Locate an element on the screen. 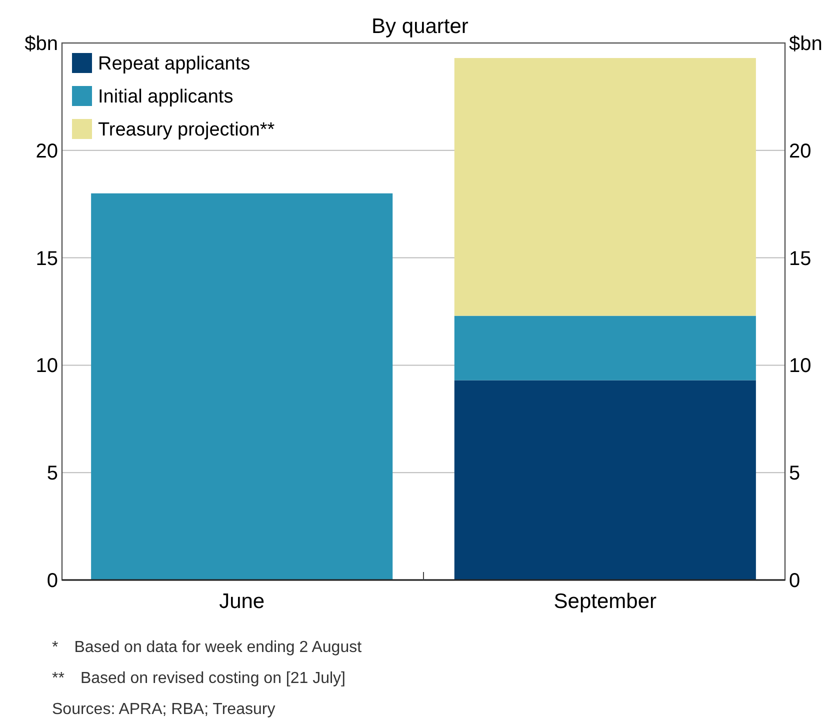  y2-tick-label: 10 is located at coordinates (800, 366).